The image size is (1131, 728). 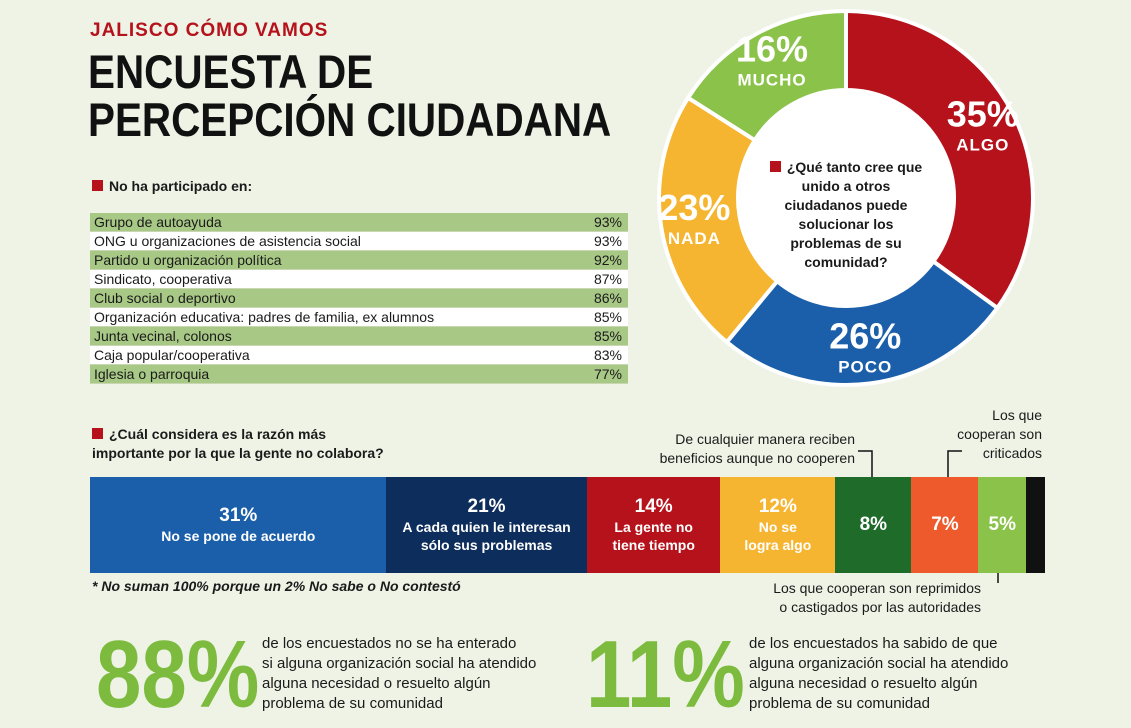 I want to click on bar-label: A cada quien le interesan, so click(x=486, y=527).